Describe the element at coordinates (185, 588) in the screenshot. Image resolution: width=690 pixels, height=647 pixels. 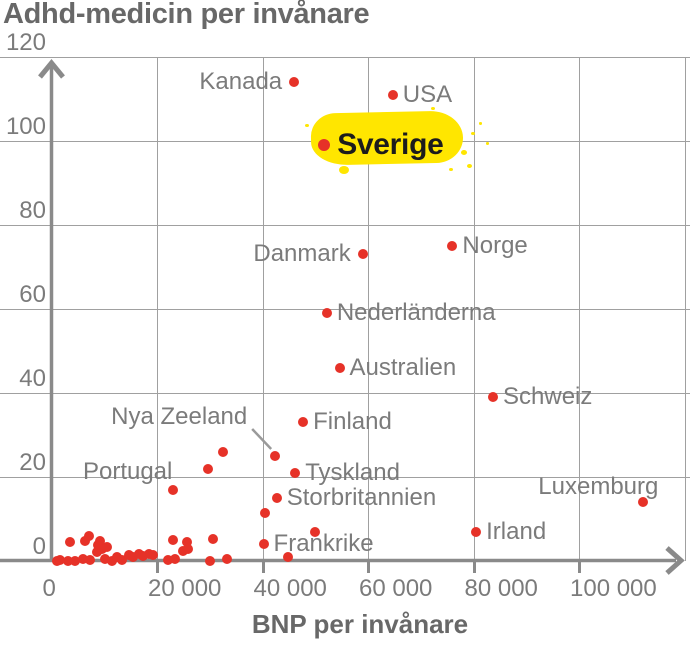
I see `x-tick-label-20000: 20 000` at that location.